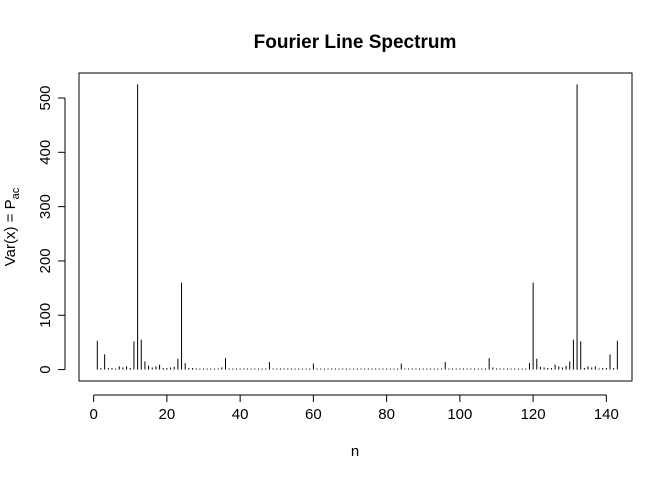 This screenshot has width=672, height=480. Describe the element at coordinates (45, 369) in the screenshot. I see `y-tick-label: 0` at that location.